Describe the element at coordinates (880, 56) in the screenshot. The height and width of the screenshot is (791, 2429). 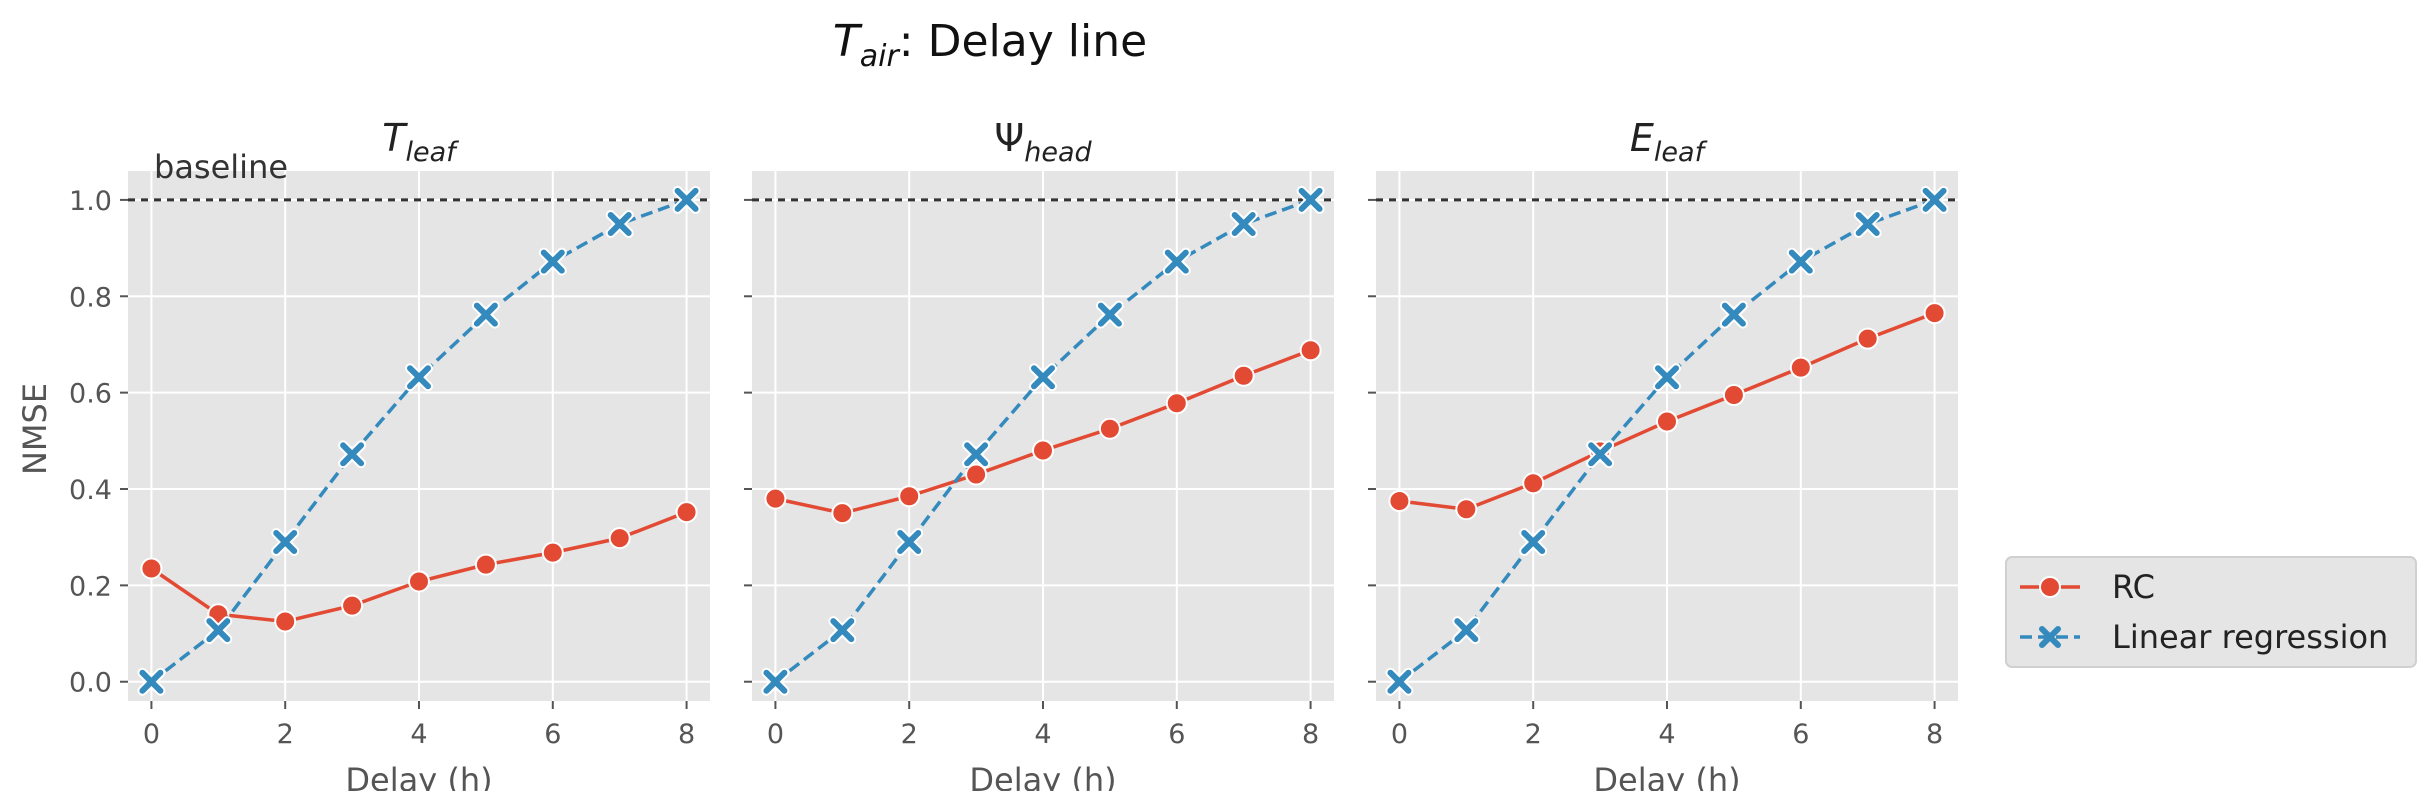
I see `figure-title-sub: air` at that location.